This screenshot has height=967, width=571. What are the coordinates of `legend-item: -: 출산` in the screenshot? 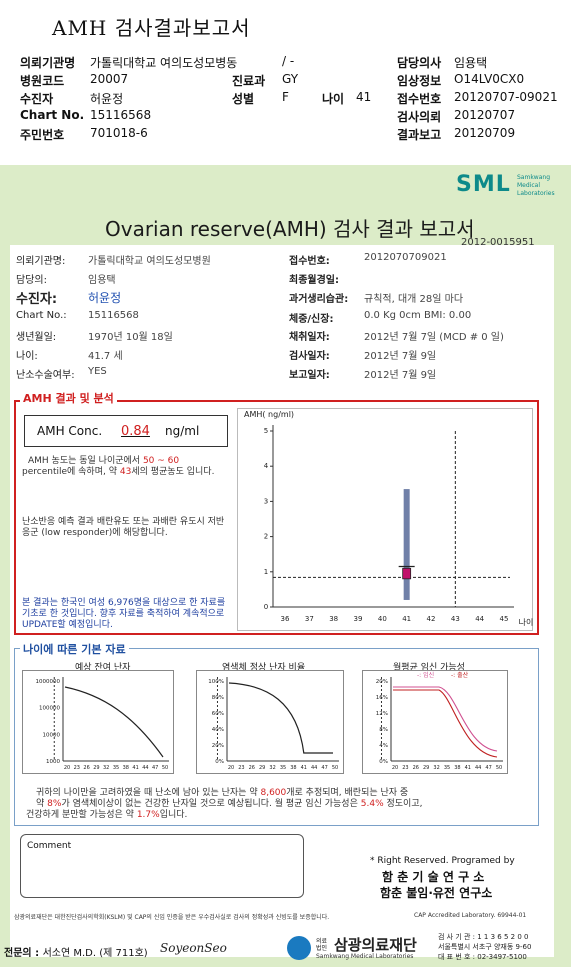 It's located at (460, 675).